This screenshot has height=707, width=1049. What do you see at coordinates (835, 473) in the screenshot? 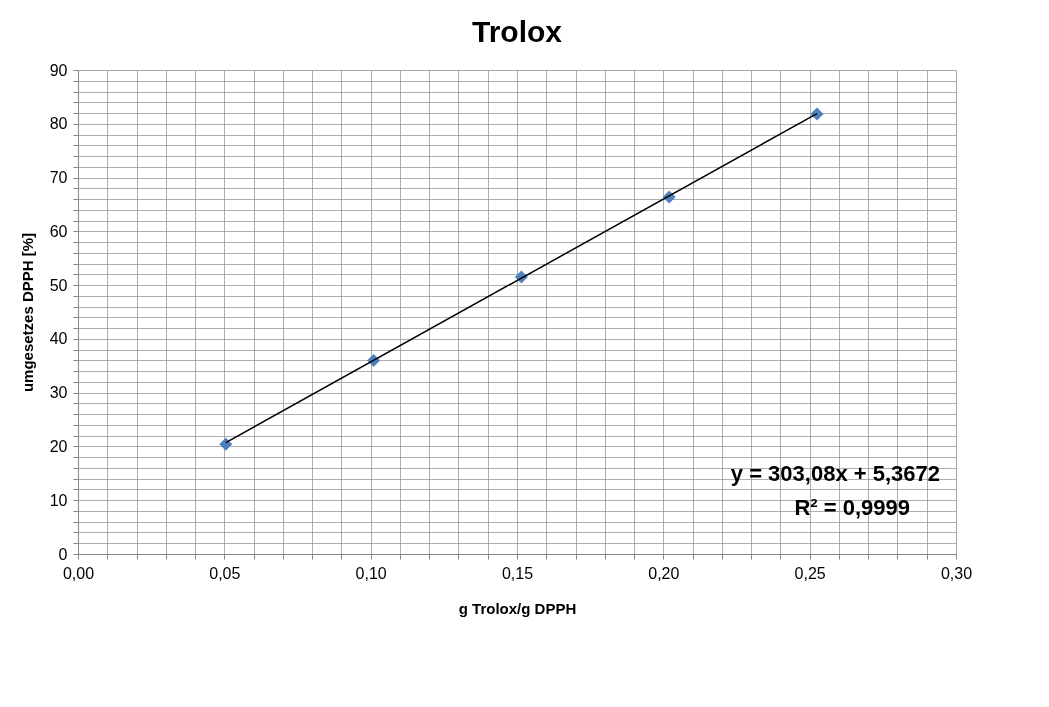
I see `annotation: y = 303,08x + 5,3672` at bounding box center [835, 473].